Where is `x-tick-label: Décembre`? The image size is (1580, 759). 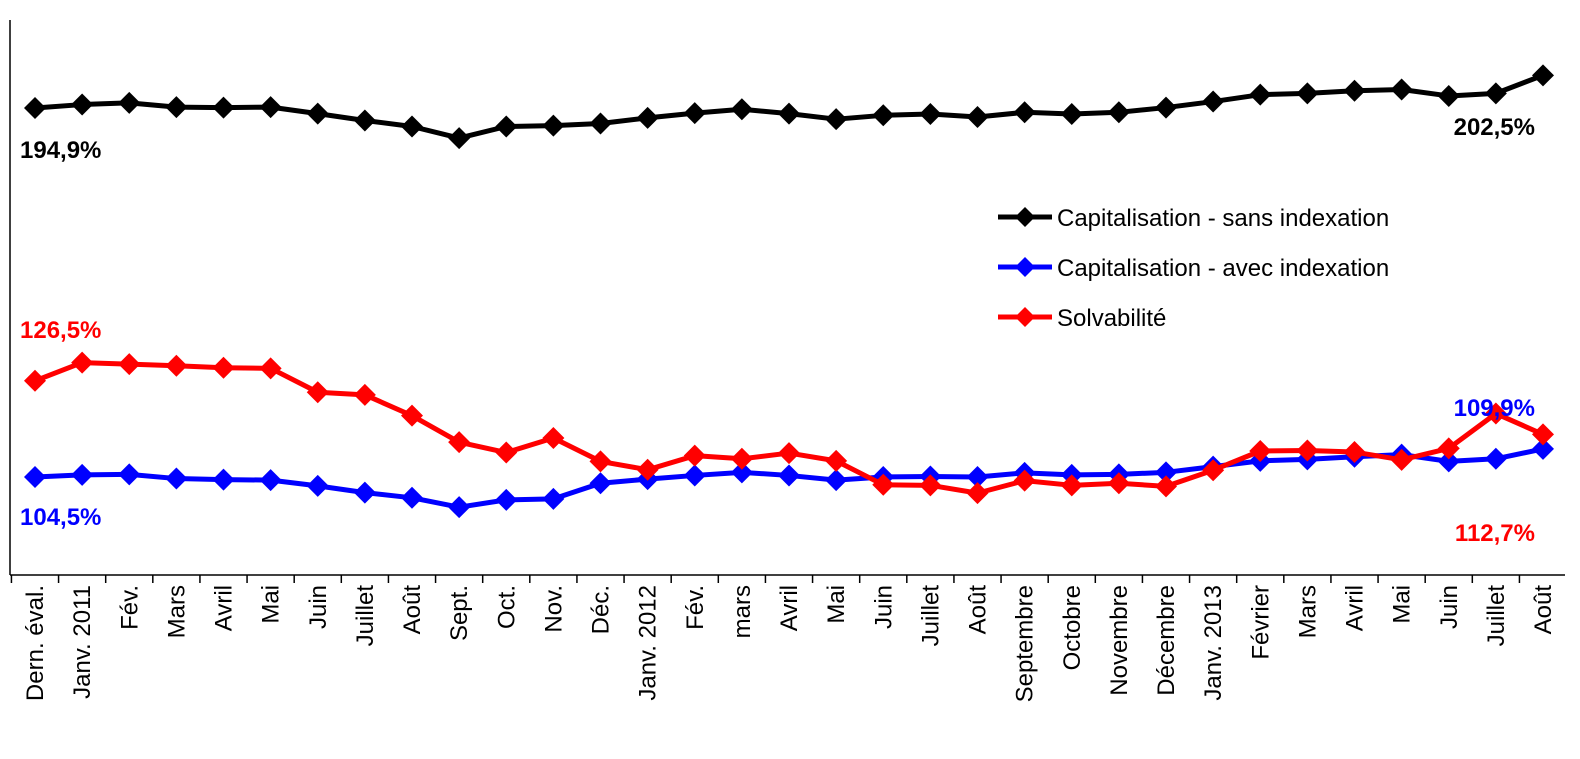
x-tick-label: Décembre is located at coordinates (1166, 640).